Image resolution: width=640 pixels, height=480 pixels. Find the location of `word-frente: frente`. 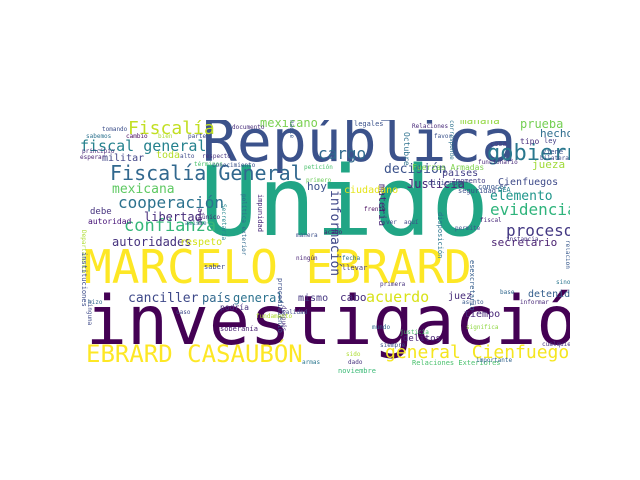

word-frente: frente is located at coordinates (375, 209).